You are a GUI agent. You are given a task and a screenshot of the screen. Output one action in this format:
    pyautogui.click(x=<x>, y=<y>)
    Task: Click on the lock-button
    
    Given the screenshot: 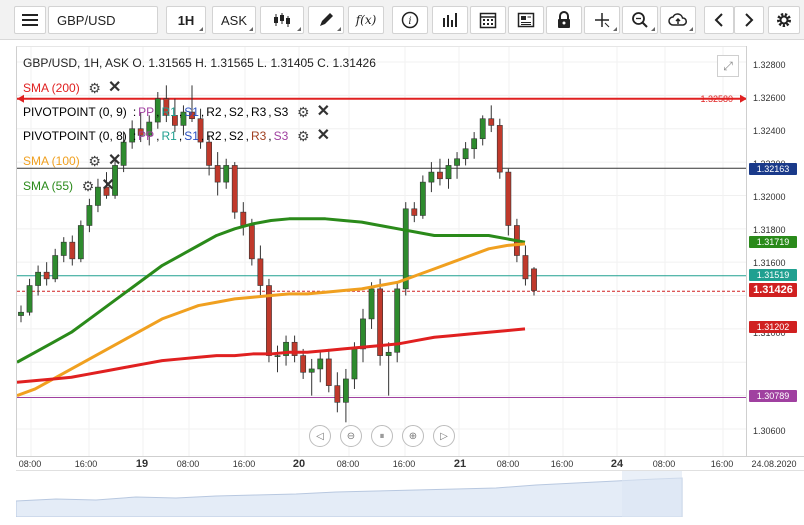 What is the action you would take?
    pyautogui.click(x=564, y=20)
    